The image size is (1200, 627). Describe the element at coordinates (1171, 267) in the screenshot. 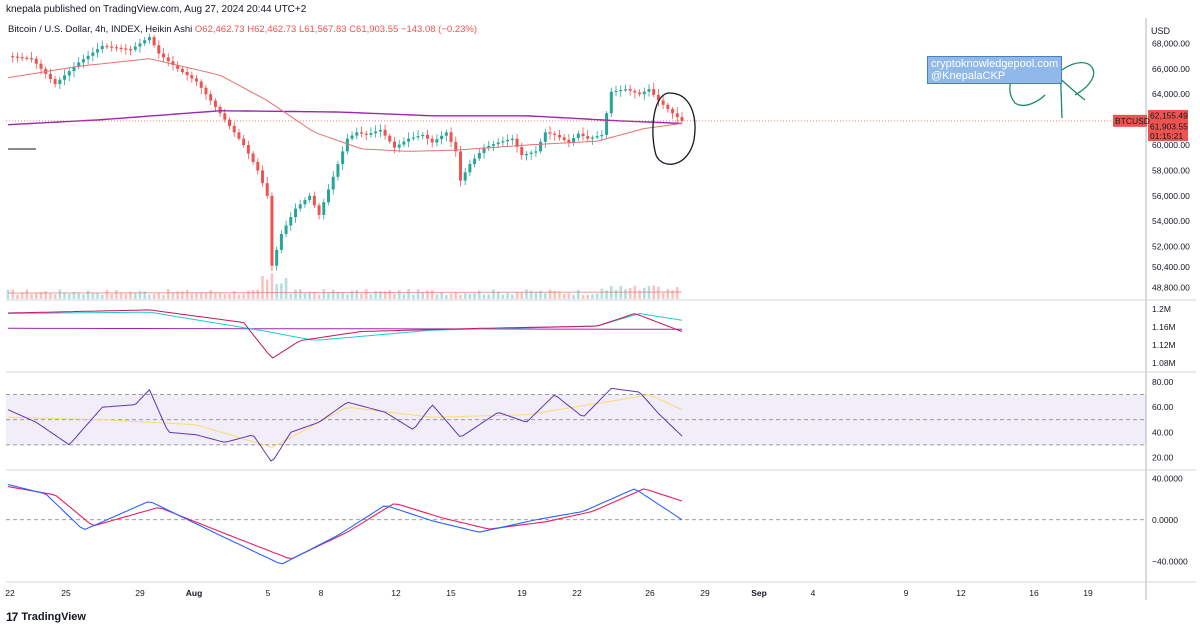

I see `price-tick-label: 50,400.00` at that location.